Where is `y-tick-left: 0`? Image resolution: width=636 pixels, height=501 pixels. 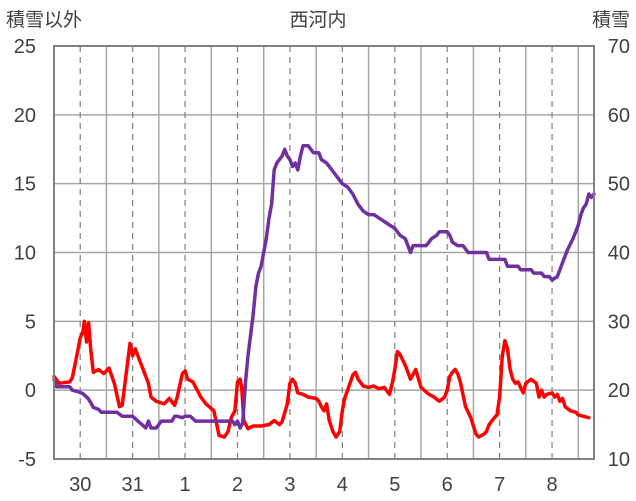
y-tick-left: 0 is located at coordinates (30, 391).